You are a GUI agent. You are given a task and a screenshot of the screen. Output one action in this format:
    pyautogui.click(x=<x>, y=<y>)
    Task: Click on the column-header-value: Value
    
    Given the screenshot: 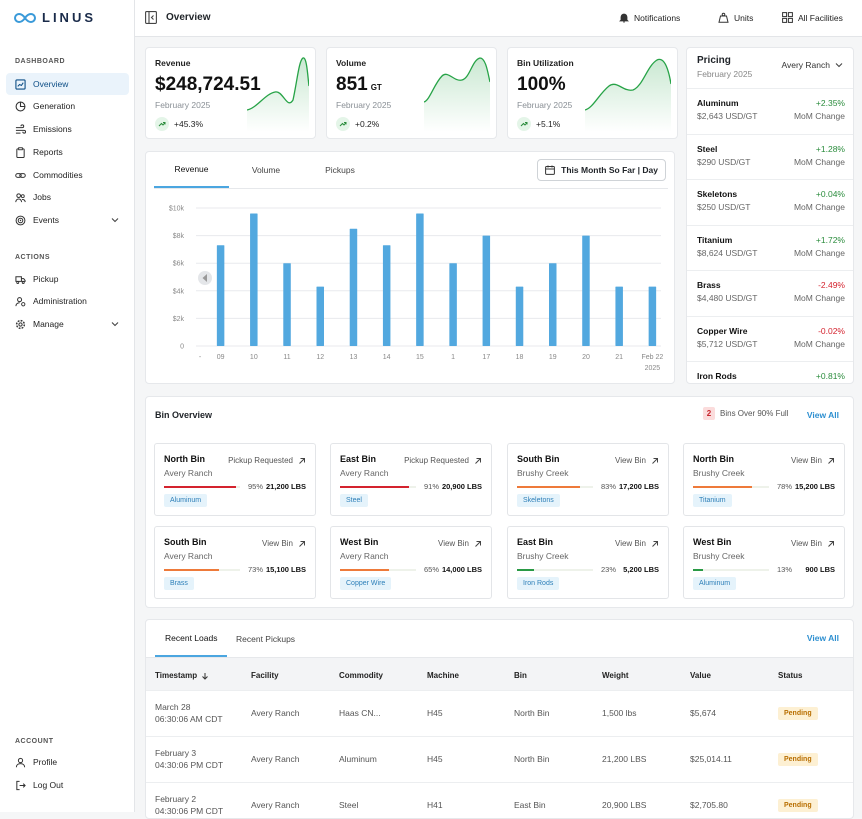 What is the action you would take?
    pyautogui.click(x=700, y=675)
    